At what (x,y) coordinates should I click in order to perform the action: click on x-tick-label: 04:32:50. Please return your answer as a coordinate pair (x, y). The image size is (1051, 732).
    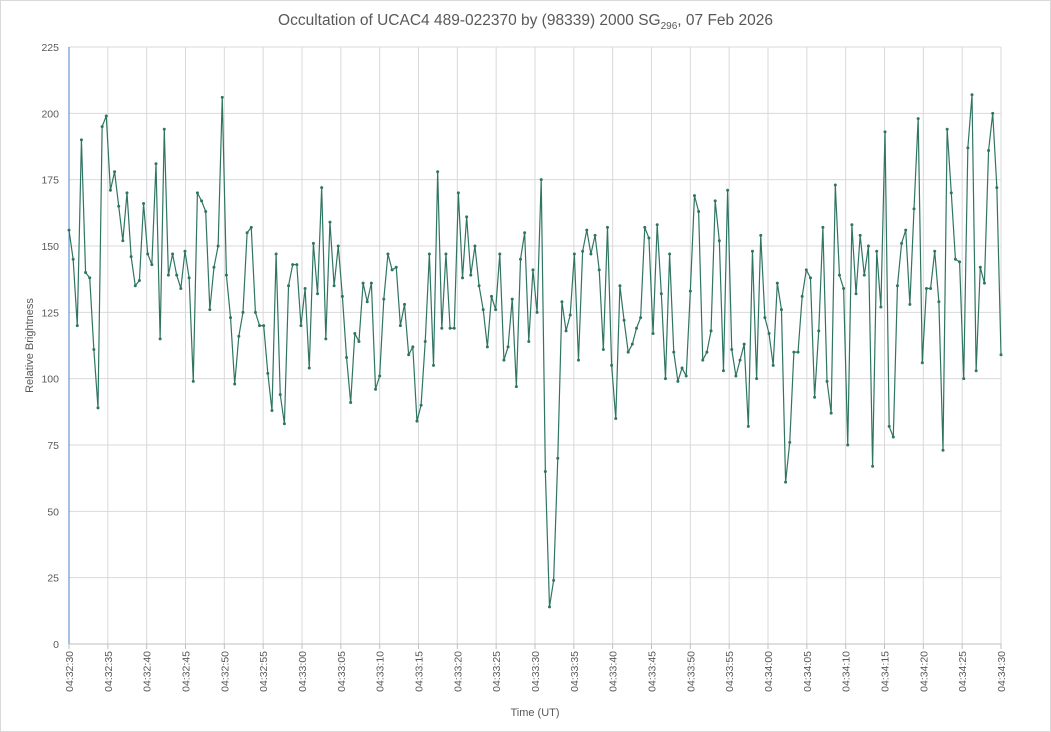
    Looking at the image, I should click on (225, 671).